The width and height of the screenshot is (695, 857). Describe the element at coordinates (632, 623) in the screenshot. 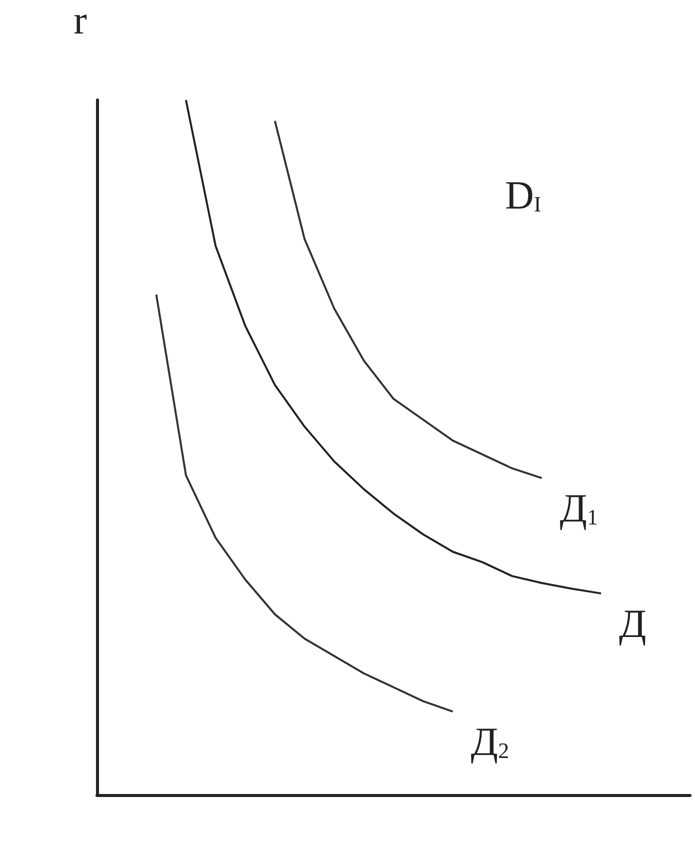

I see `series-label: Д` at that location.